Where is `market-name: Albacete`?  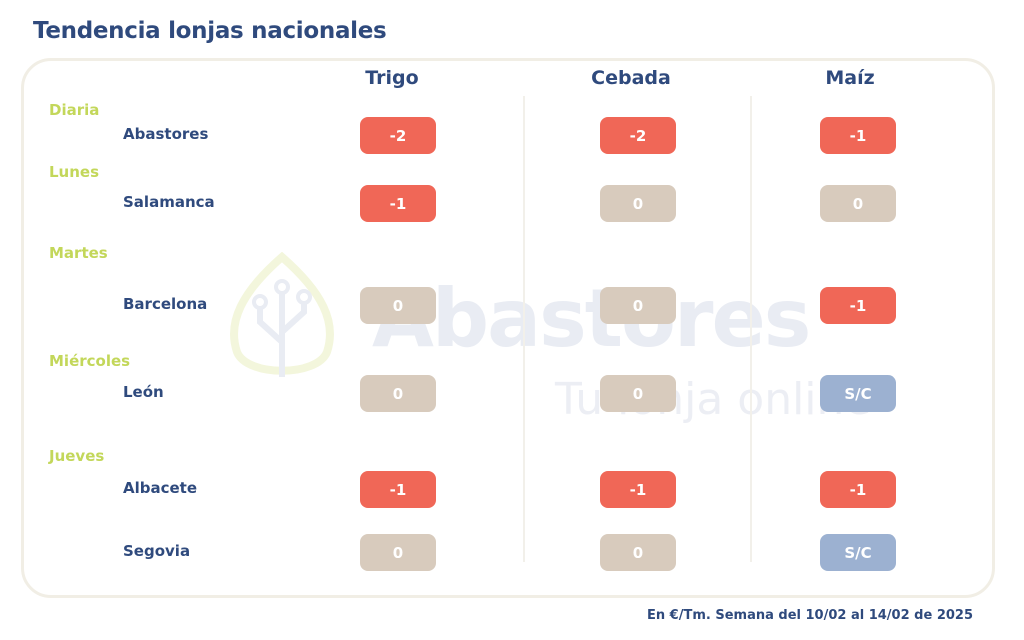
market-name: Albacete is located at coordinates (160, 488).